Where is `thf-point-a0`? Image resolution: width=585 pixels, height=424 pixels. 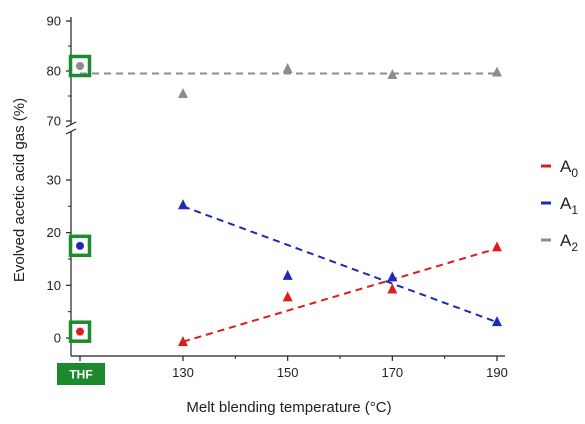
thf-point-a0 is located at coordinates (80, 331).